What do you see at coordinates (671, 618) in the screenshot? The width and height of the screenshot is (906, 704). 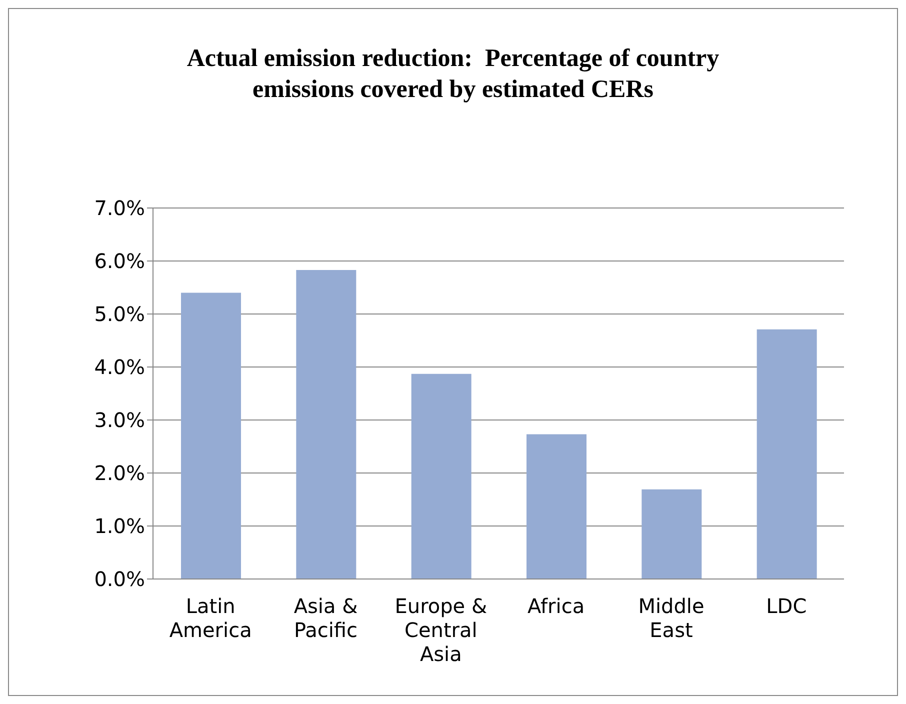 I see `x-tick-label: Middle East` at bounding box center [671, 618].